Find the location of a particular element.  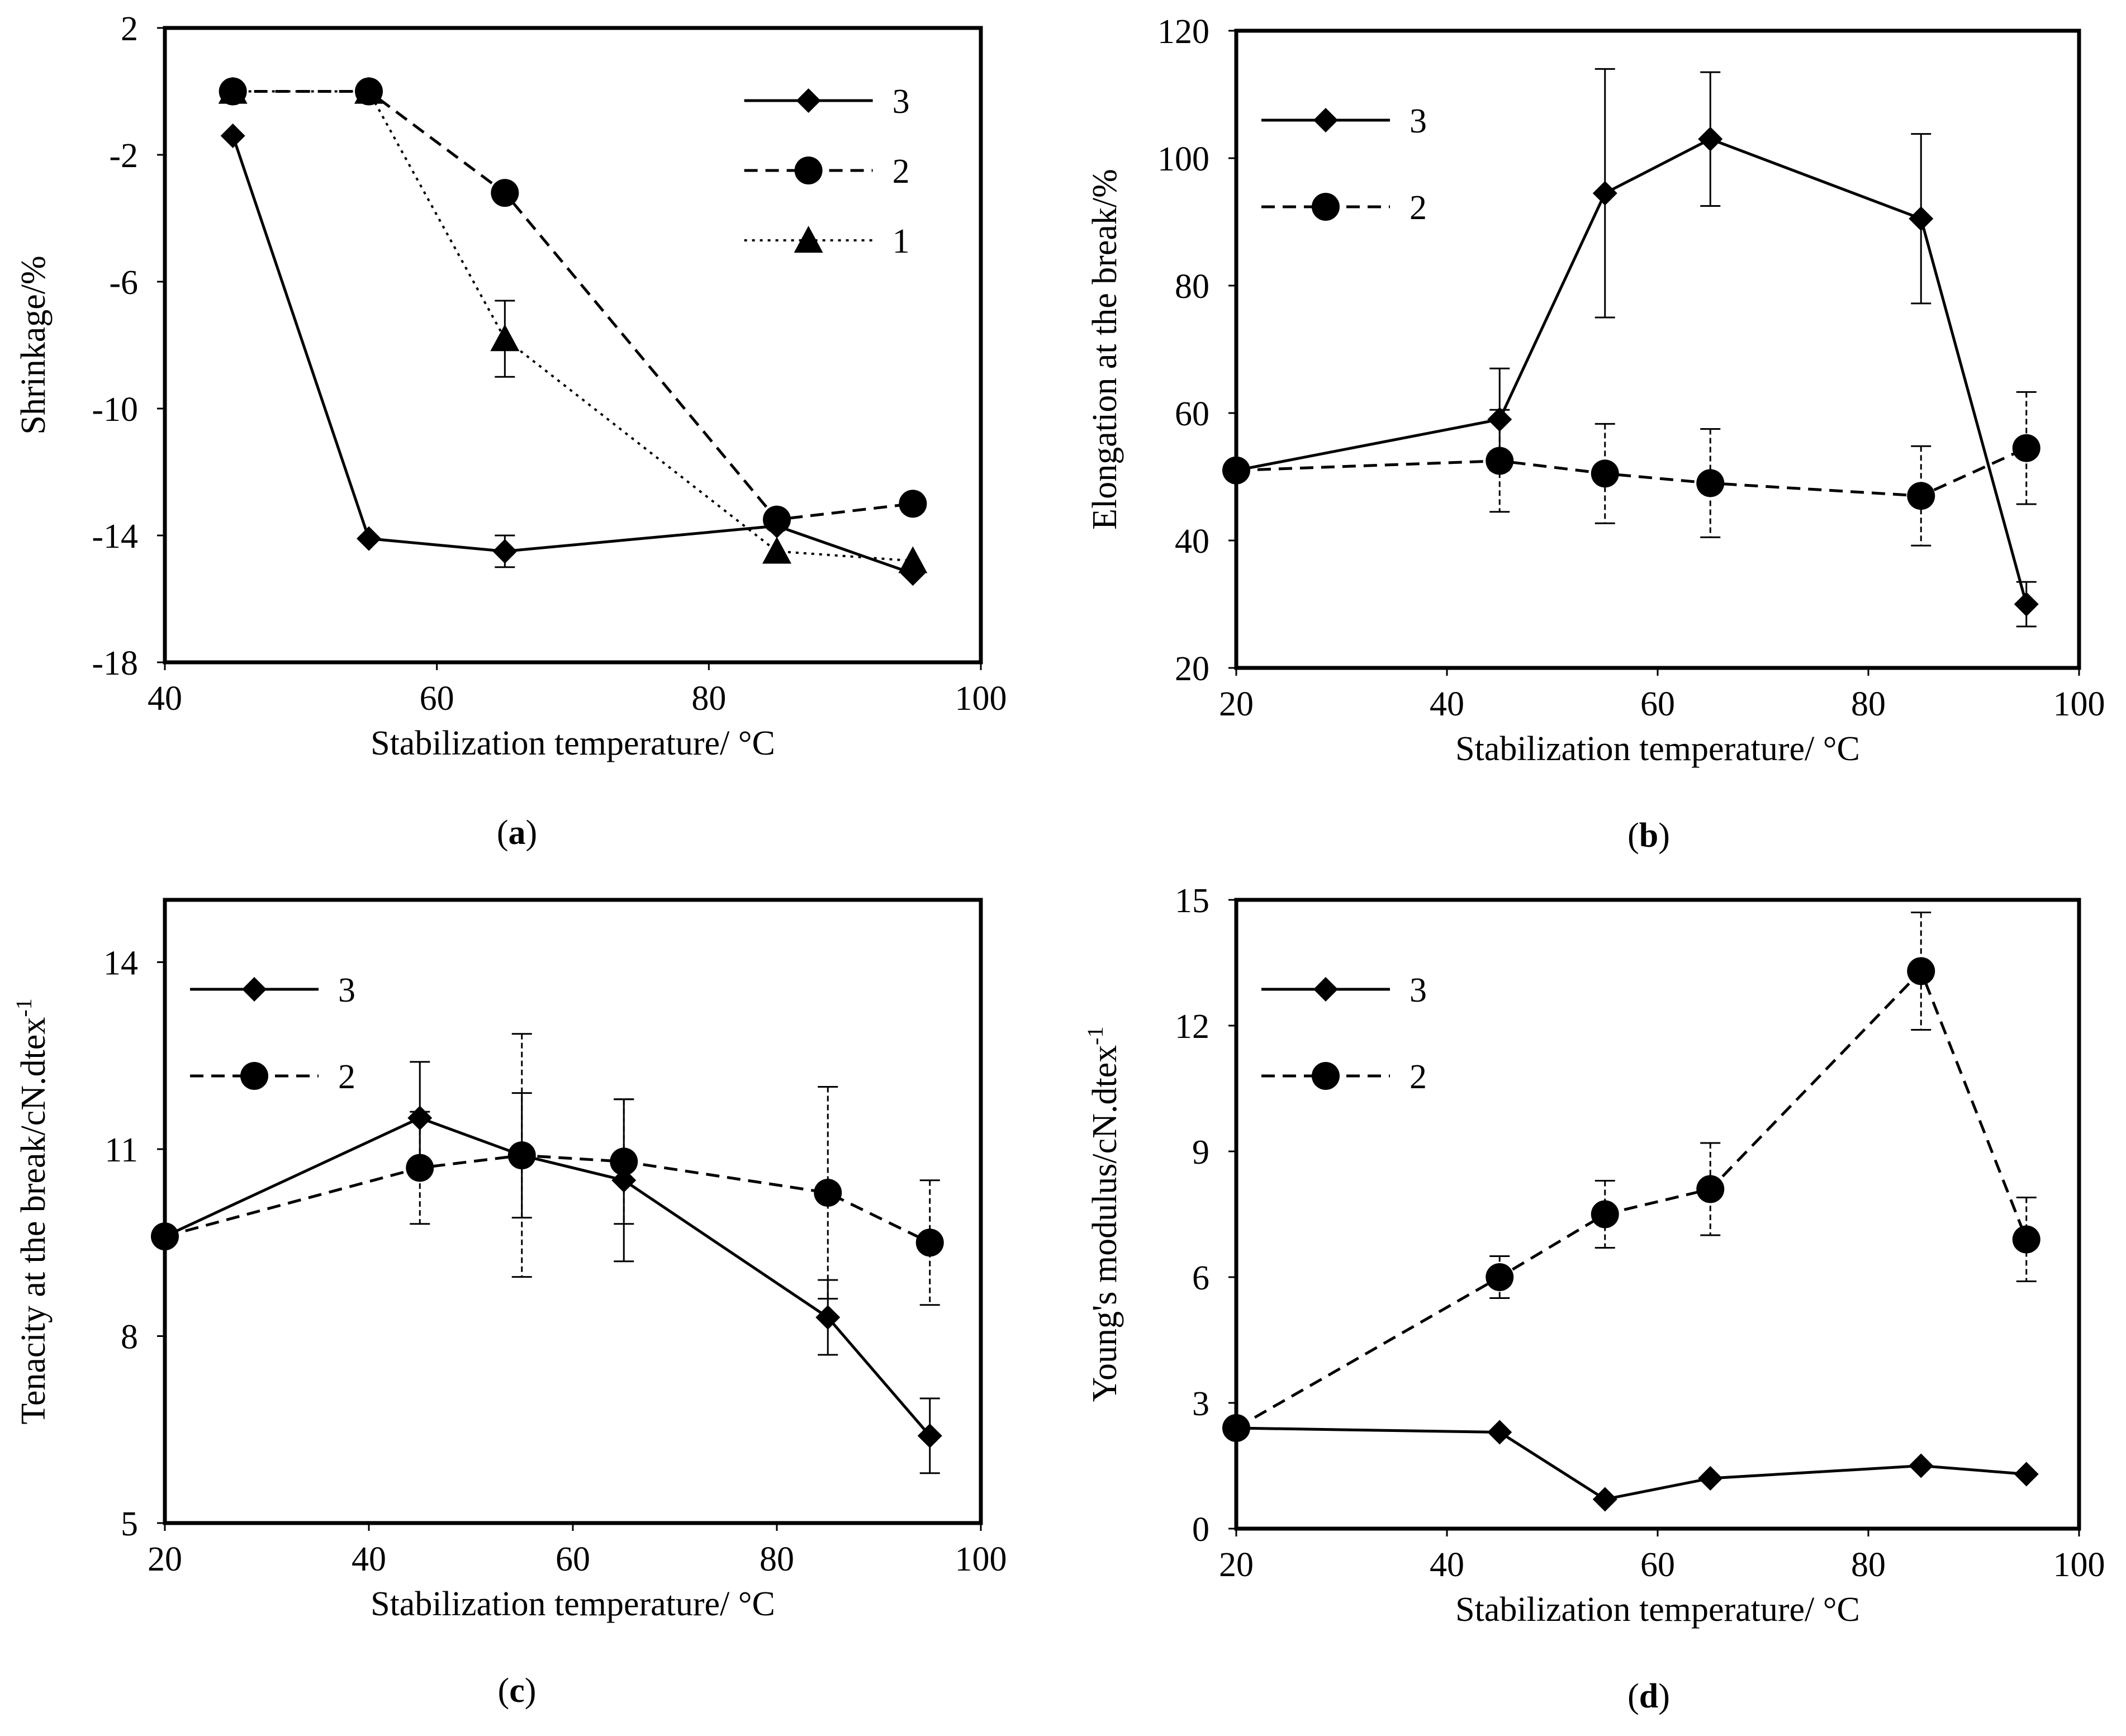

y-tick-label: -10 is located at coordinates (115, 410).